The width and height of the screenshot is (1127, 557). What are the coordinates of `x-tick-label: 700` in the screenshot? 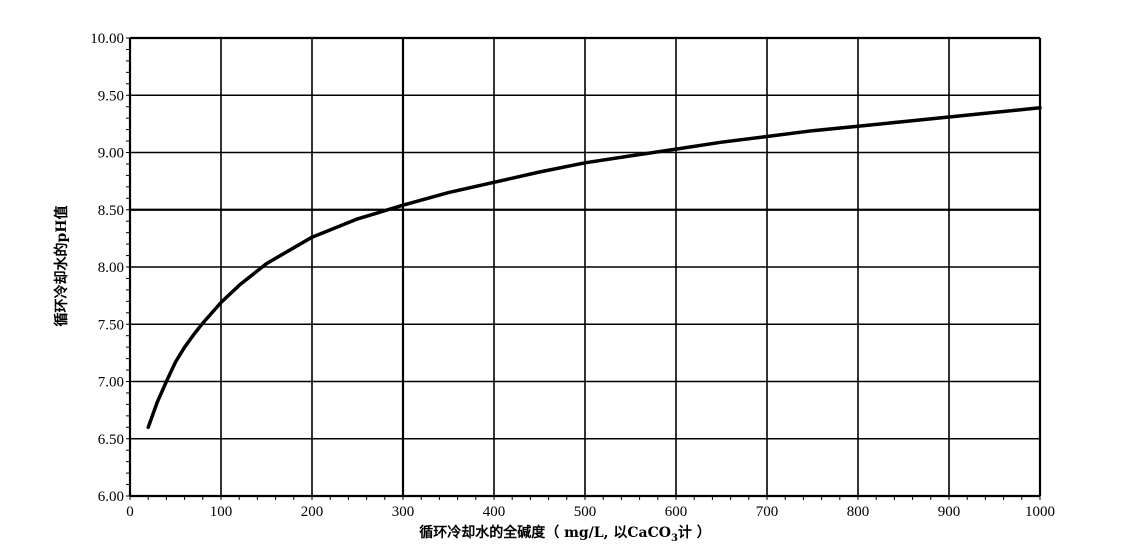 It's located at (767, 512).